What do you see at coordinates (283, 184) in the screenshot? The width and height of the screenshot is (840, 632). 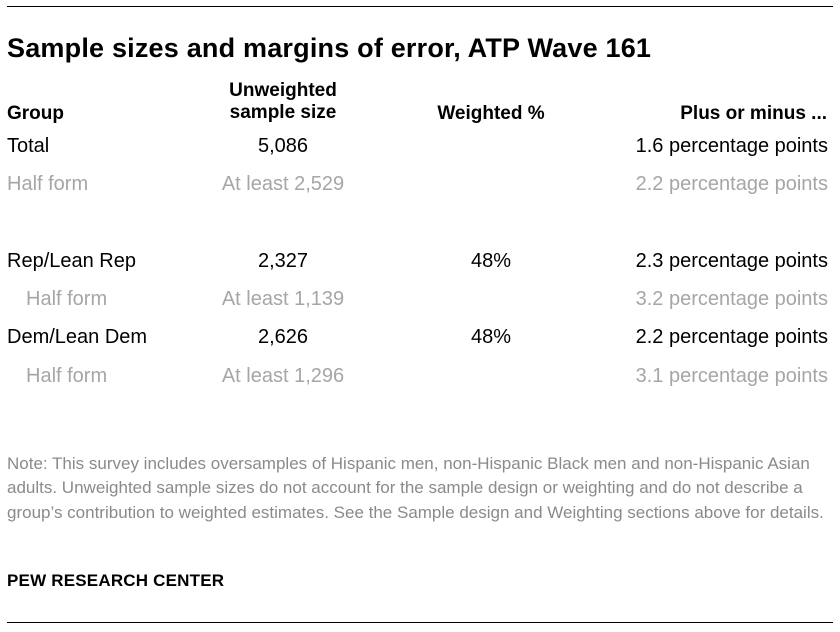 I see `cell-sample-size: At least 2,529` at bounding box center [283, 184].